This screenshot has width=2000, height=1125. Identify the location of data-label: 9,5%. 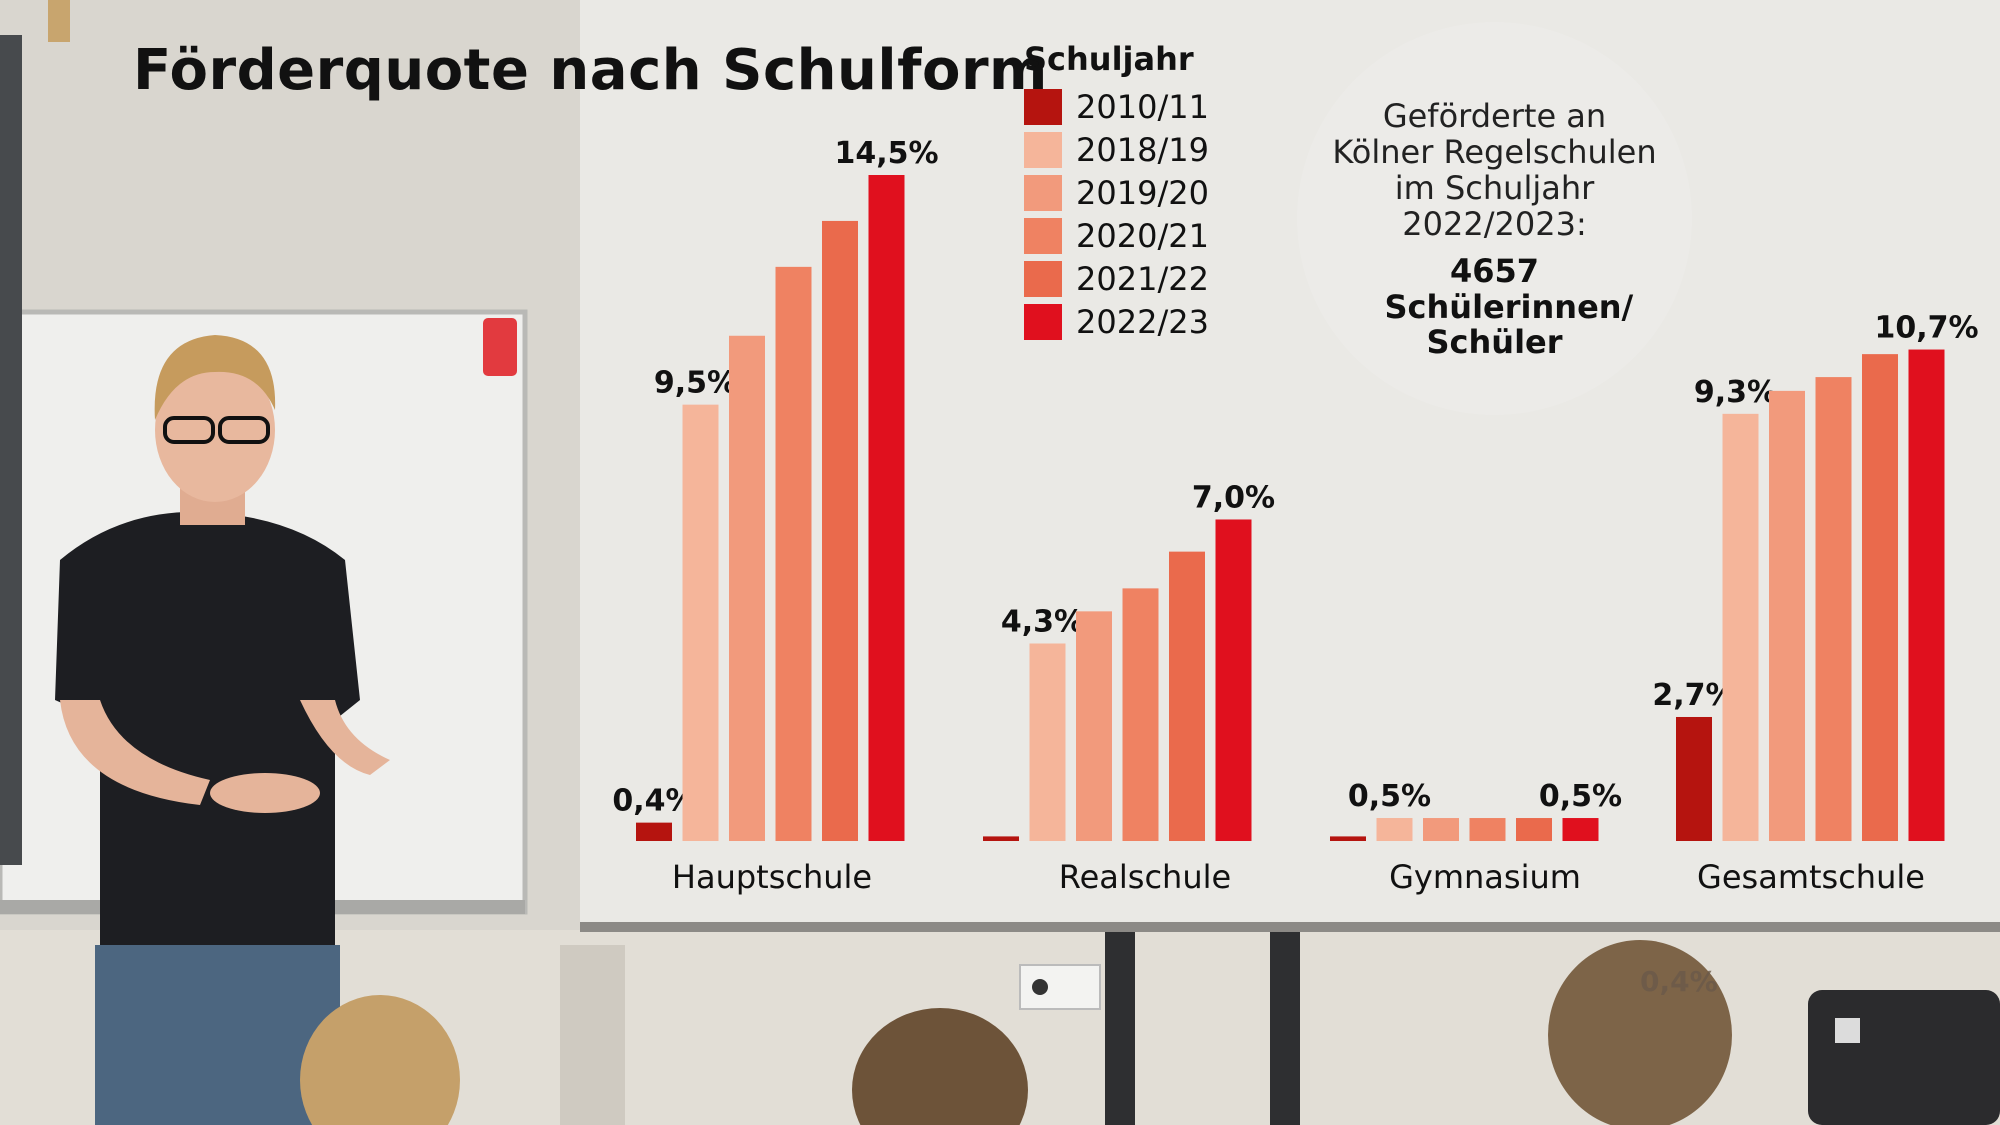
(695, 383).